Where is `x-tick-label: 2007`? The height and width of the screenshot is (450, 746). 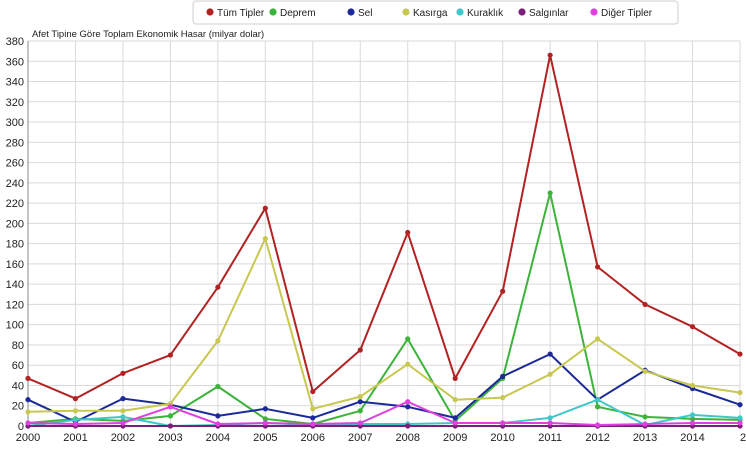
x-tick-label: 2007 is located at coordinates (360, 438).